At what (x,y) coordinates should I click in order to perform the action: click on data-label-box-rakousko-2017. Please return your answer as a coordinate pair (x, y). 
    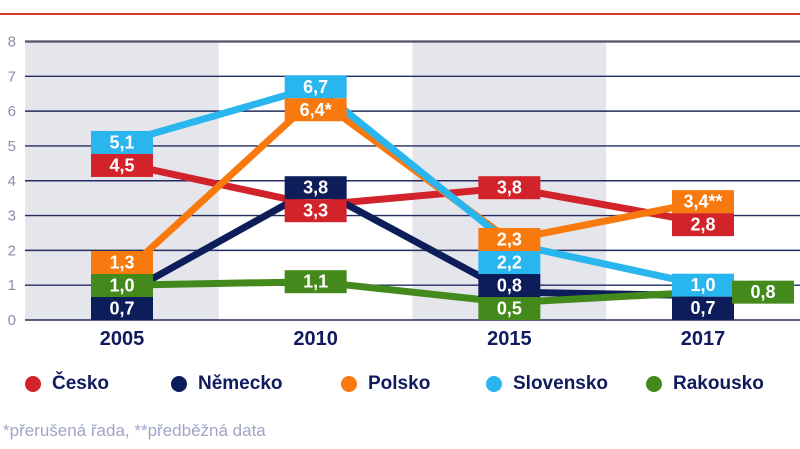
    Looking at the image, I should click on (763, 292).